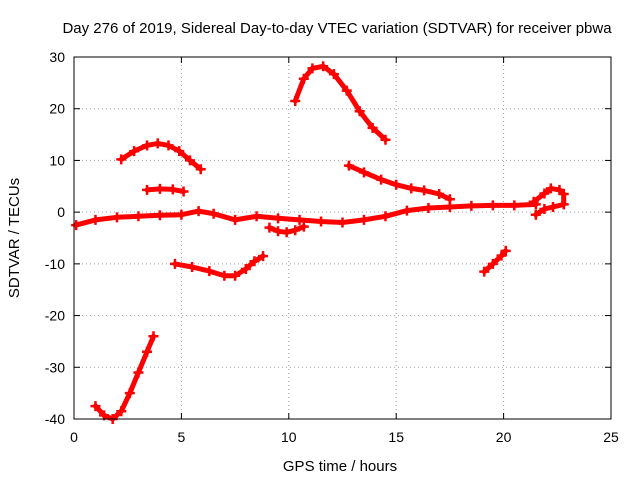  What do you see at coordinates (57, 57) in the screenshot?
I see `y-tick-label: 30` at bounding box center [57, 57].